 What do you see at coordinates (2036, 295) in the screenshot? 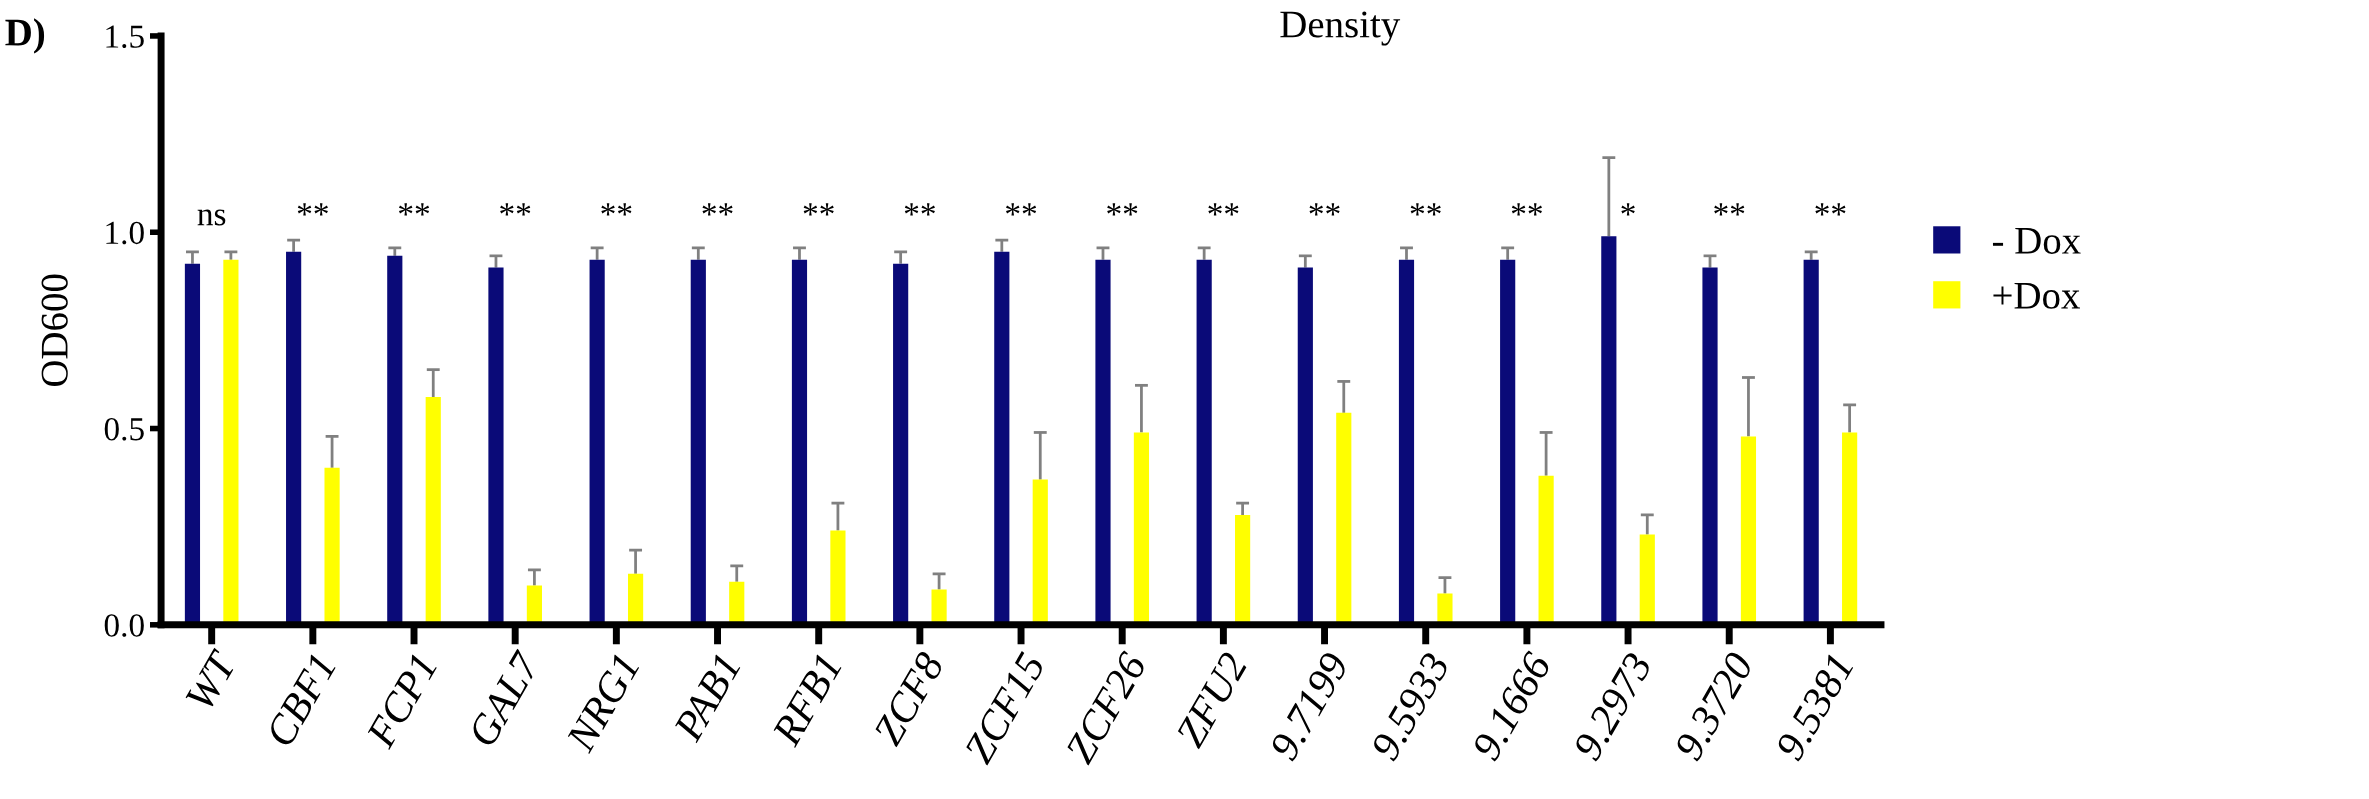
I see `legend-label: +Dox` at bounding box center [2036, 295].